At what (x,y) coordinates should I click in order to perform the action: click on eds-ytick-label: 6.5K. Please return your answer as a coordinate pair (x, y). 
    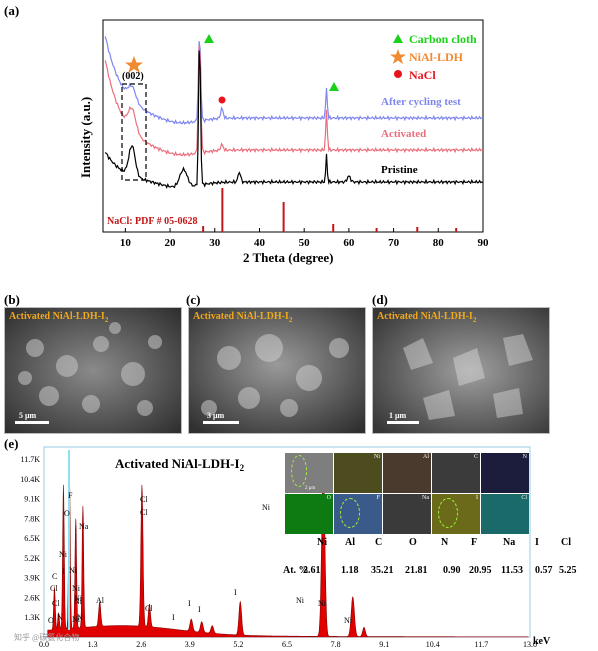
    Looking at the image, I should click on (32, 538).